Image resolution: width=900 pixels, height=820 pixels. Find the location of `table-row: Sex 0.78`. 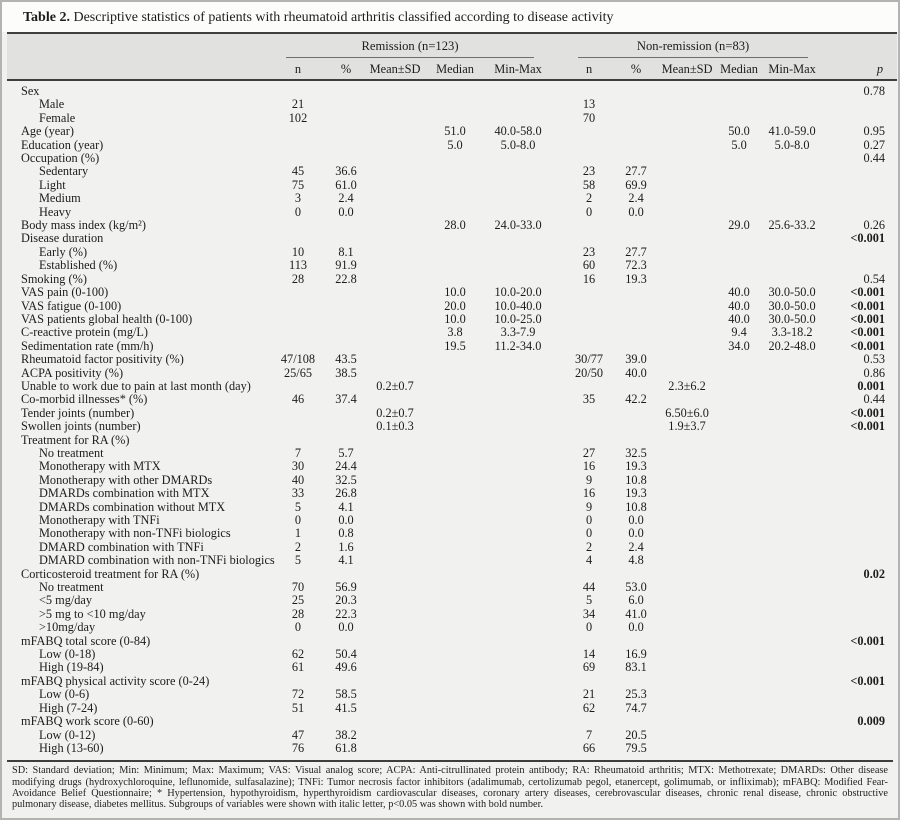

table-row: Sex 0.78 is located at coordinates (452, 89).